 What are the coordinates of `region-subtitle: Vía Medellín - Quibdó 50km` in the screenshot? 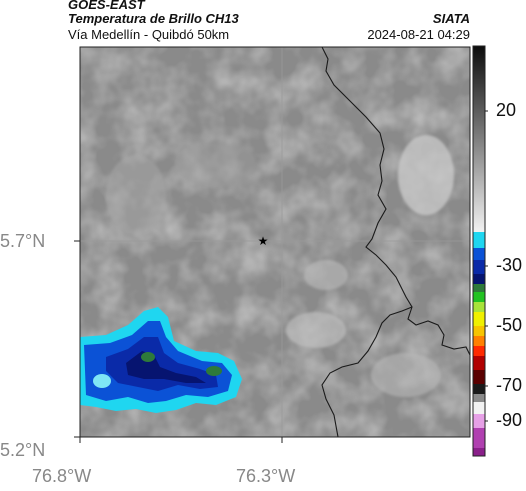 It's located at (149, 34).